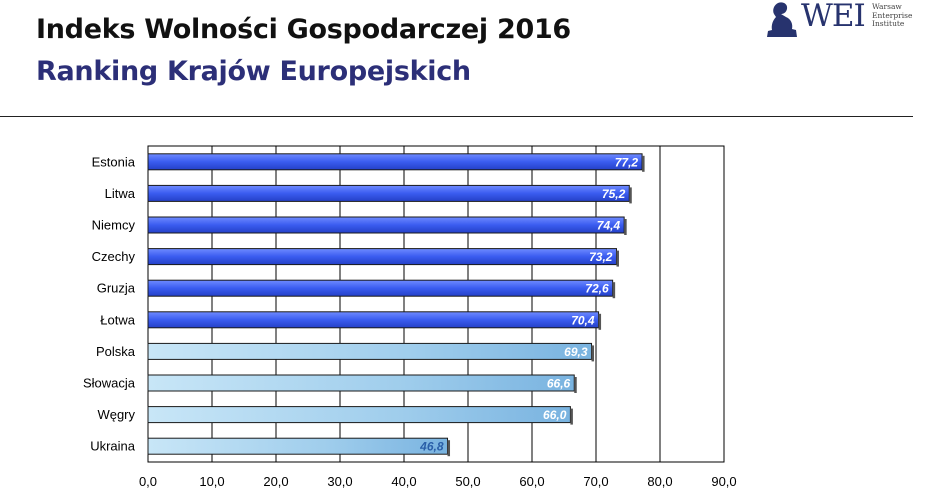 Image resolution: width=926 pixels, height=499 pixels. Describe the element at coordinates (148, 481) in the screenshot. I see `x-tick-label: 0,0` at that location.